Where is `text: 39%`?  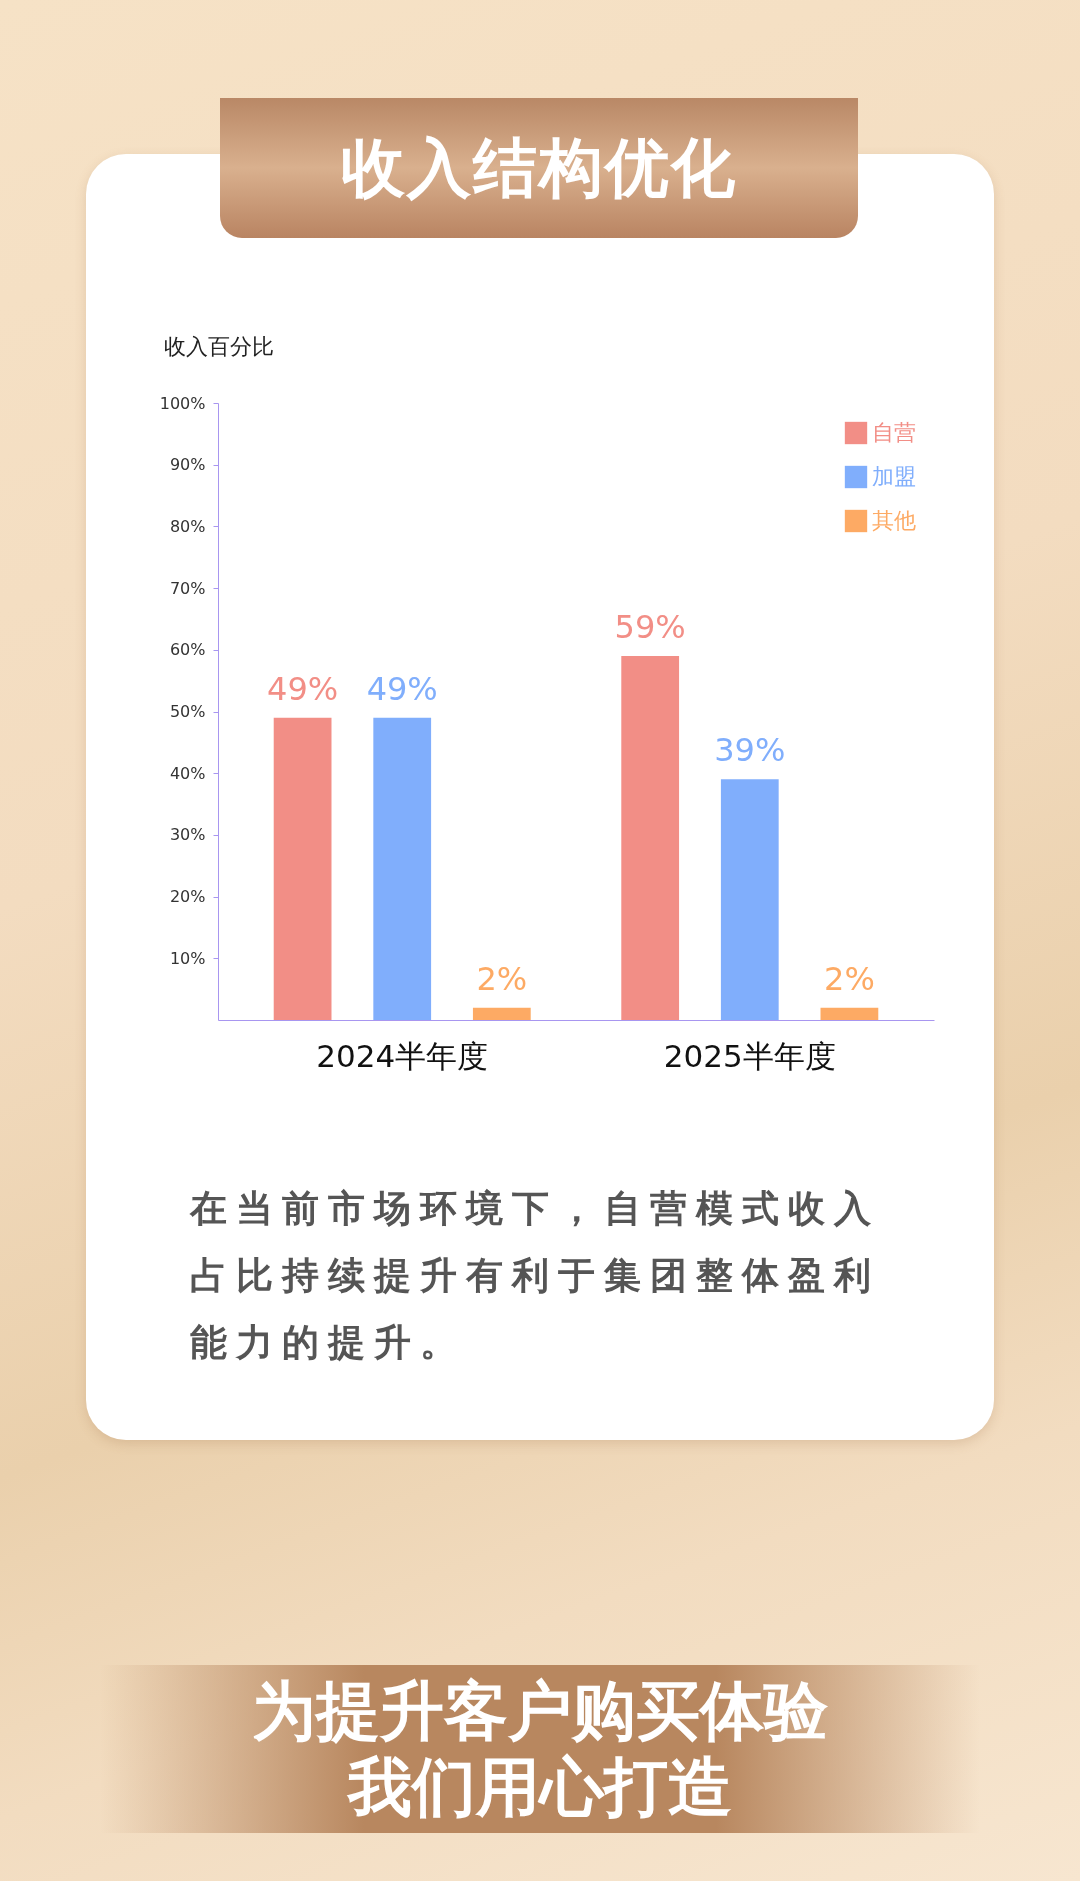
text: 39% is located at coordinates (750, 750).